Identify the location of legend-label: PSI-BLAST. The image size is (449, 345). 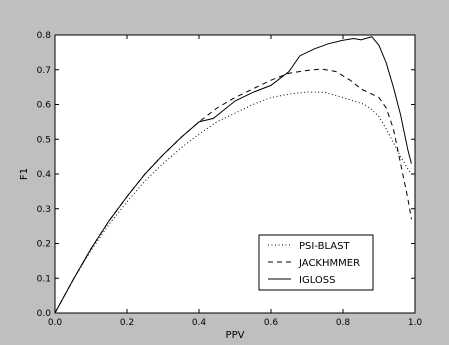
(324, 246).